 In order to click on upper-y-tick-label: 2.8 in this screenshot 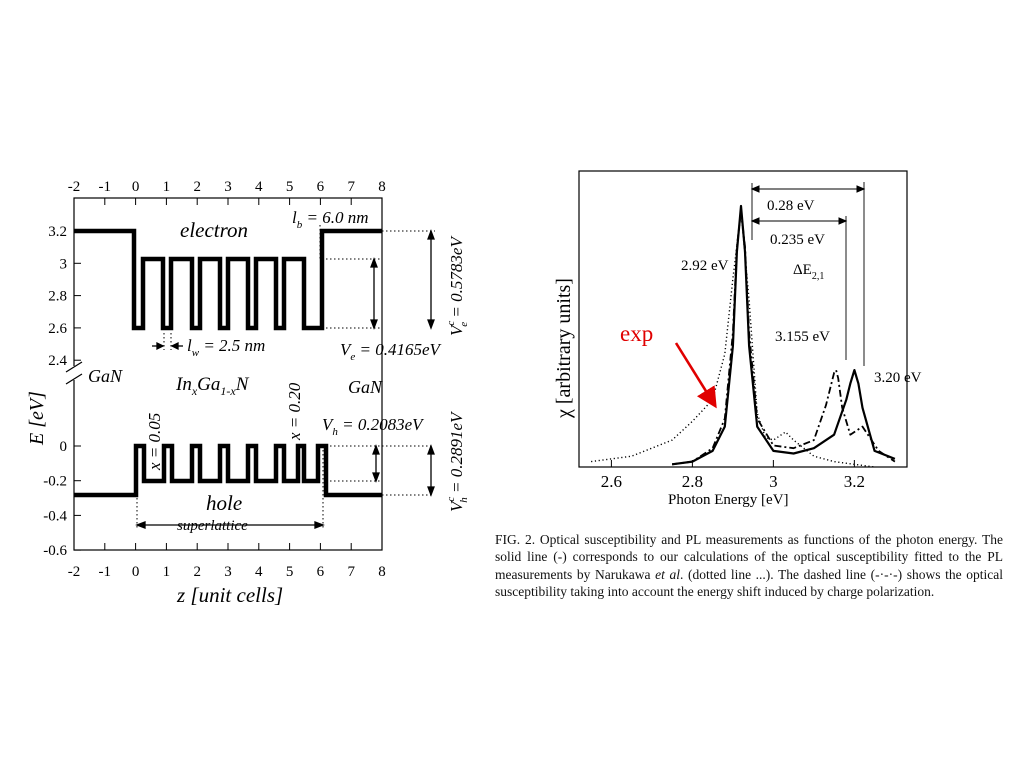, I will do `click(57, 297)`.